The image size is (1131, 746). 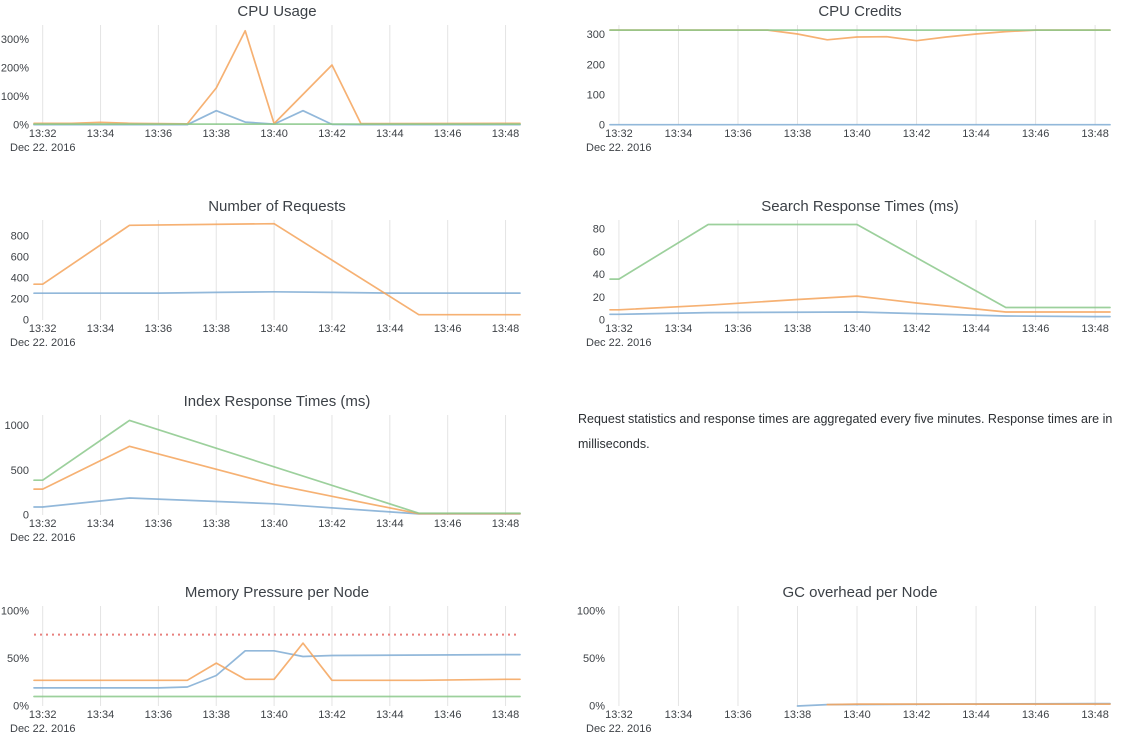 I want to click on y-tick-label: 40, so click(x=599, y=275).